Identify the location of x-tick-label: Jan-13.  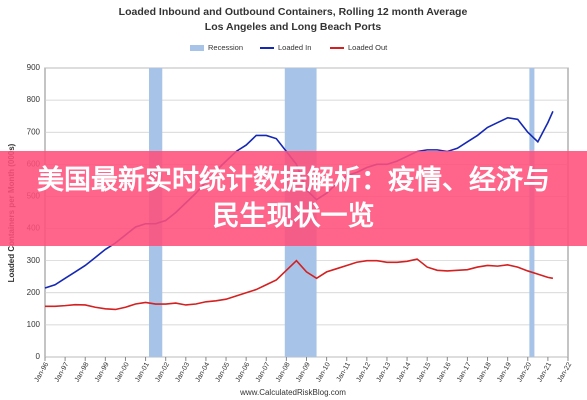
(384, 372).